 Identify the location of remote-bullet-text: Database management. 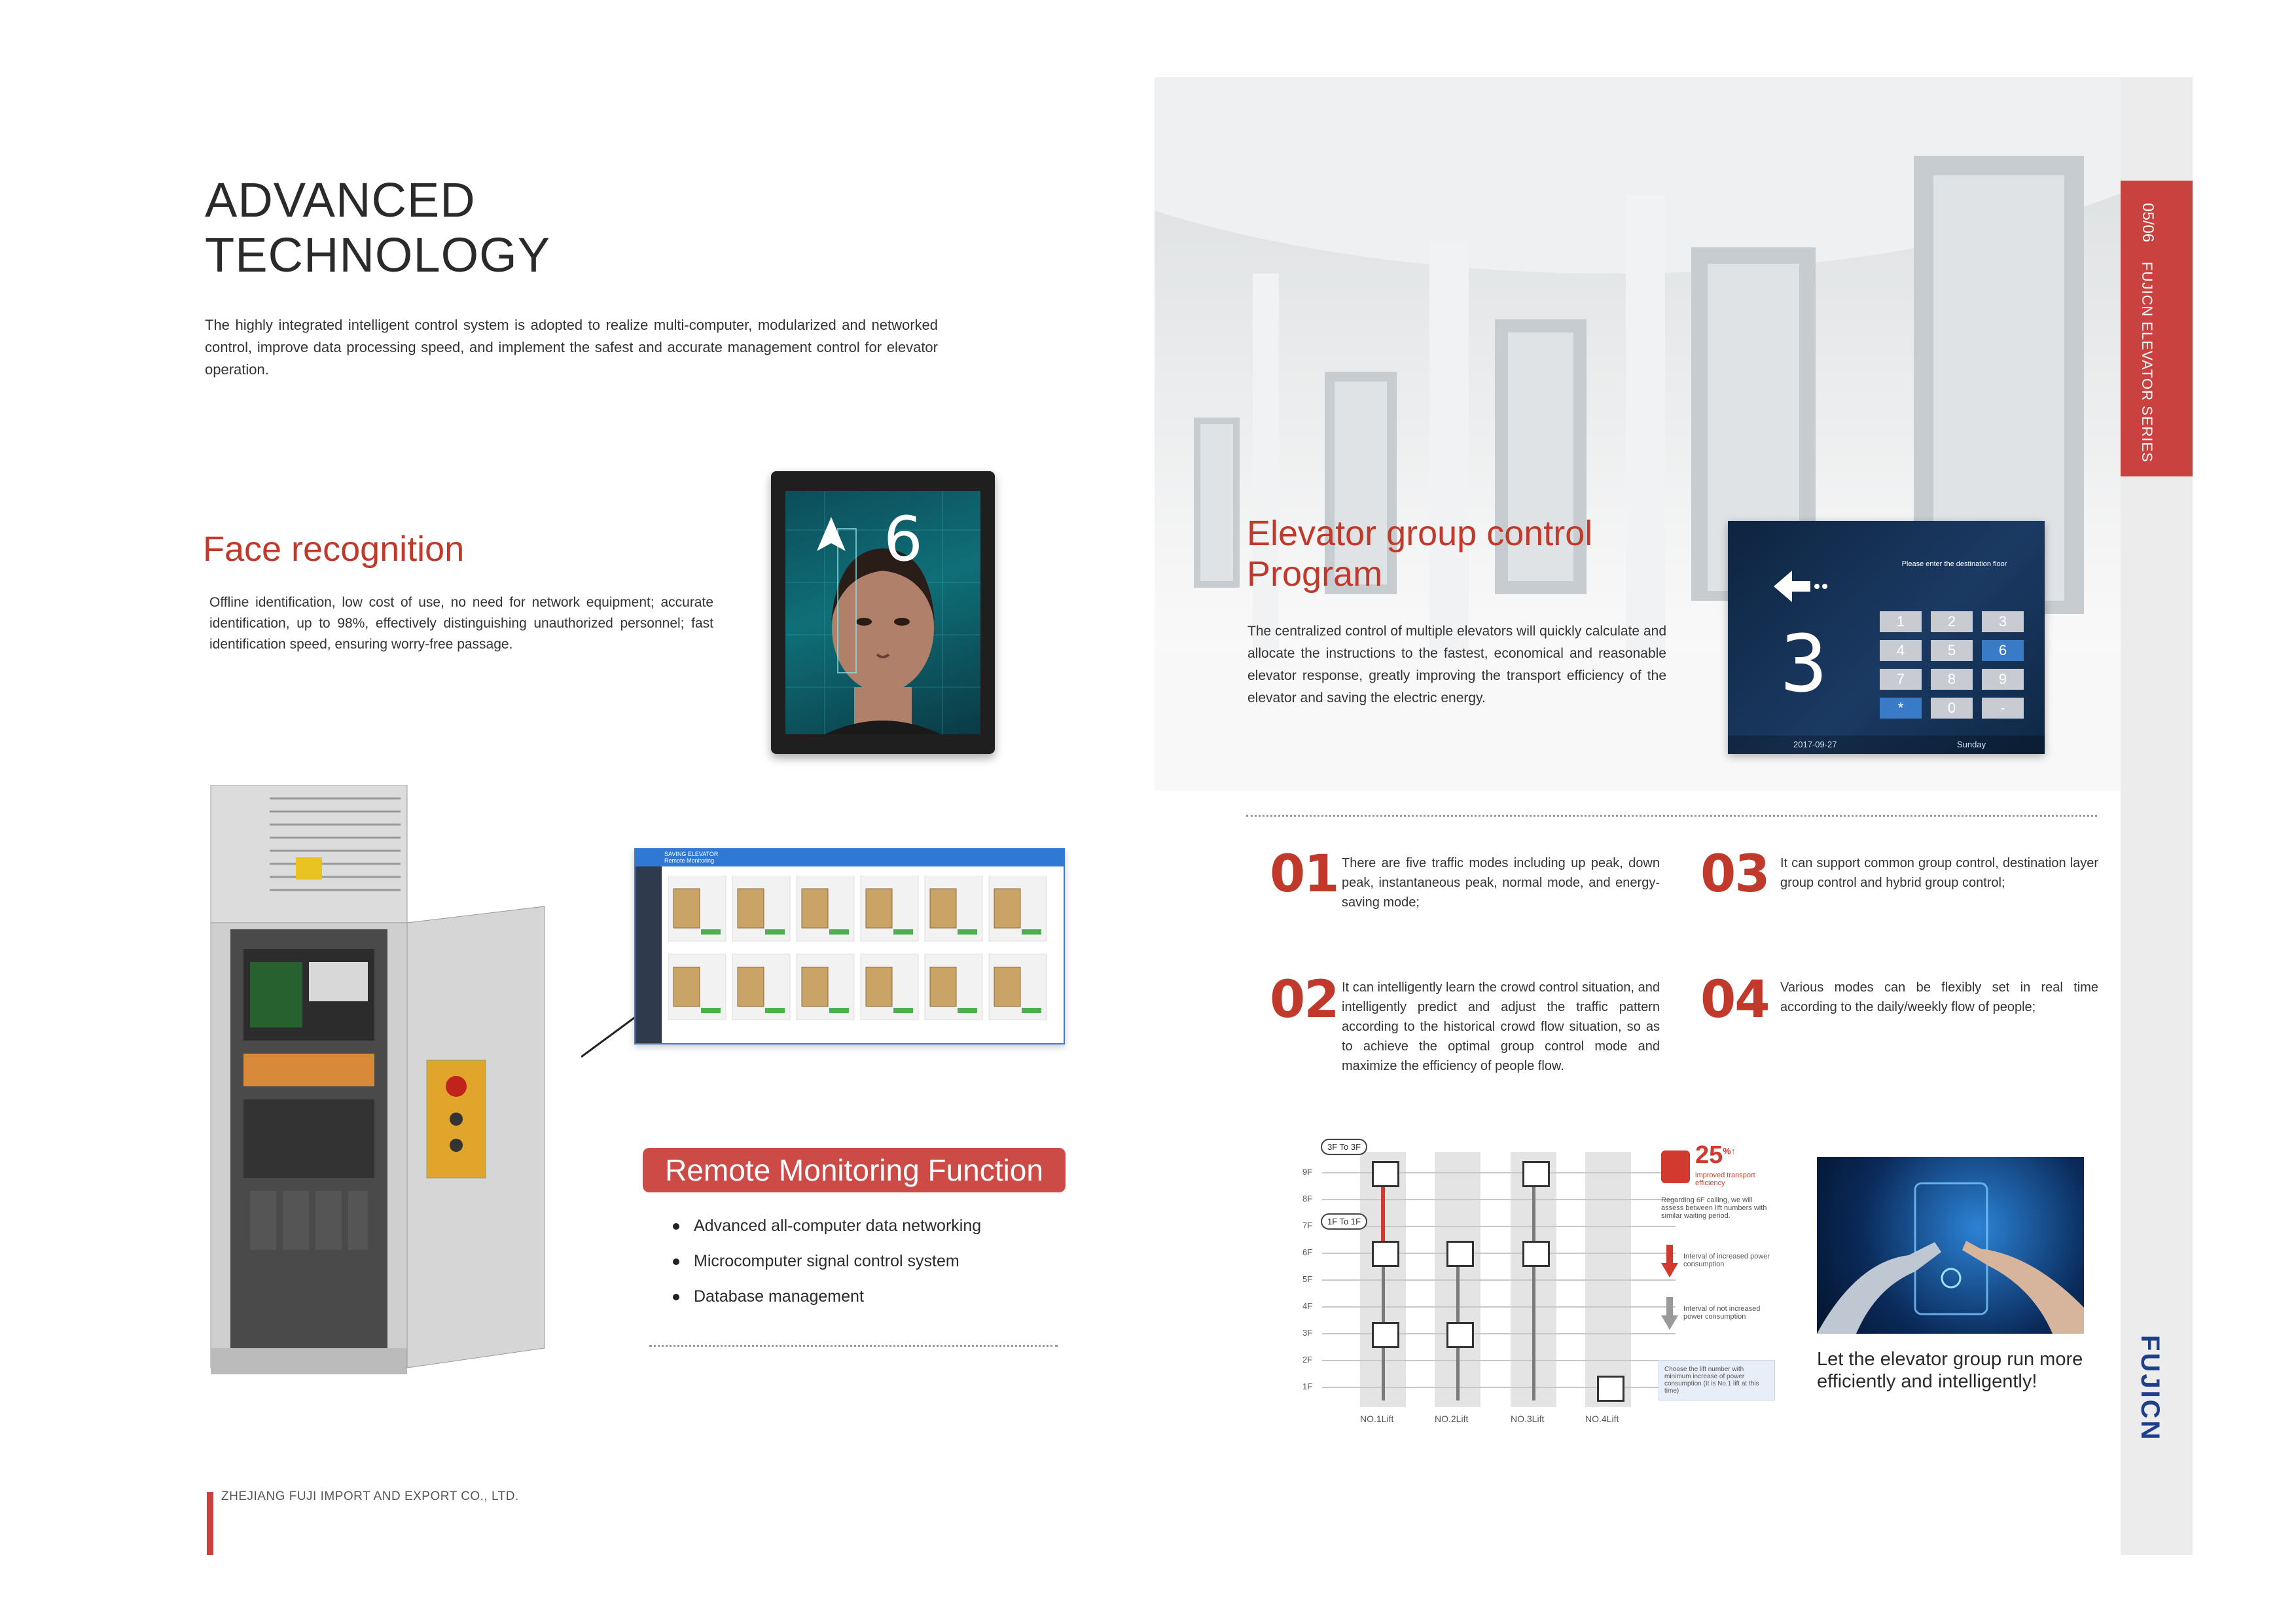
(779, 1296).